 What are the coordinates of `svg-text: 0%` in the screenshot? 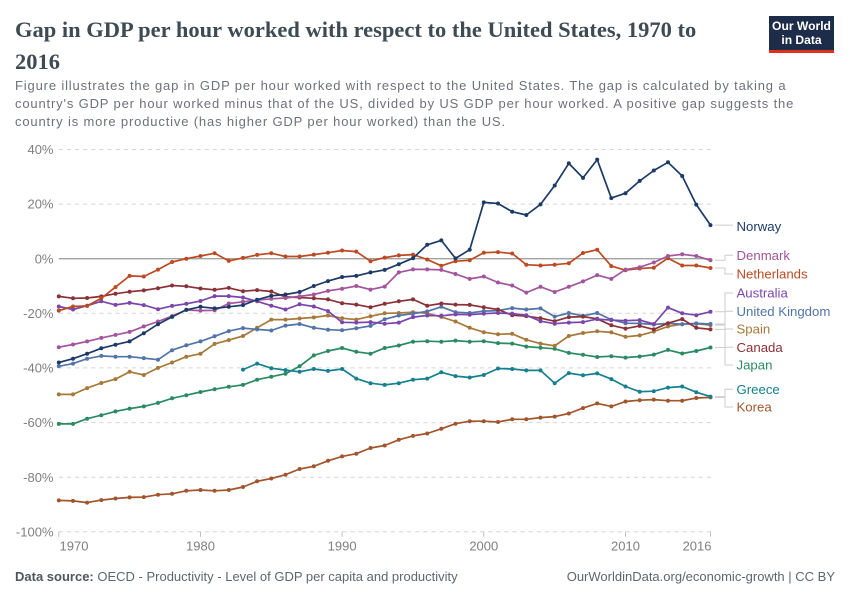 It's located at (44, 258).